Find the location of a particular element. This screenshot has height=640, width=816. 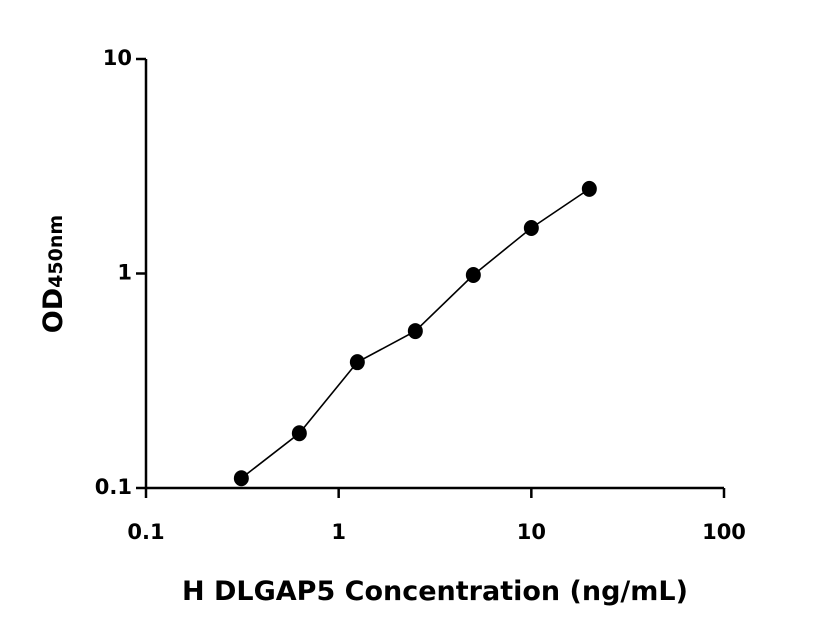

x-tick-label: 10 is located at coordinates (531, 532).